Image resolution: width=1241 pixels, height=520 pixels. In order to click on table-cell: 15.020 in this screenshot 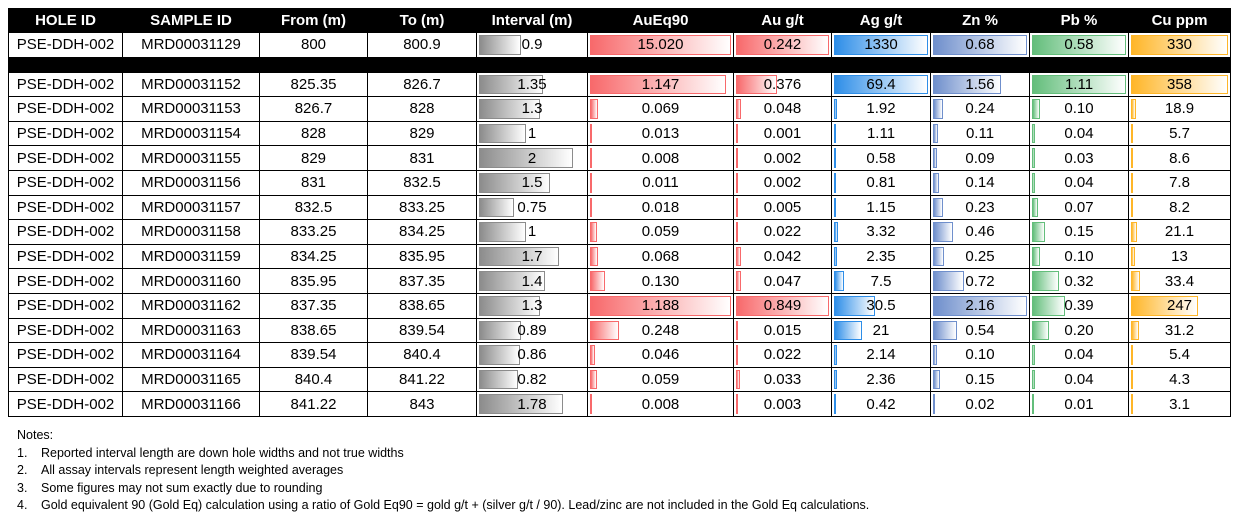, I will do `click(661, 45)`.